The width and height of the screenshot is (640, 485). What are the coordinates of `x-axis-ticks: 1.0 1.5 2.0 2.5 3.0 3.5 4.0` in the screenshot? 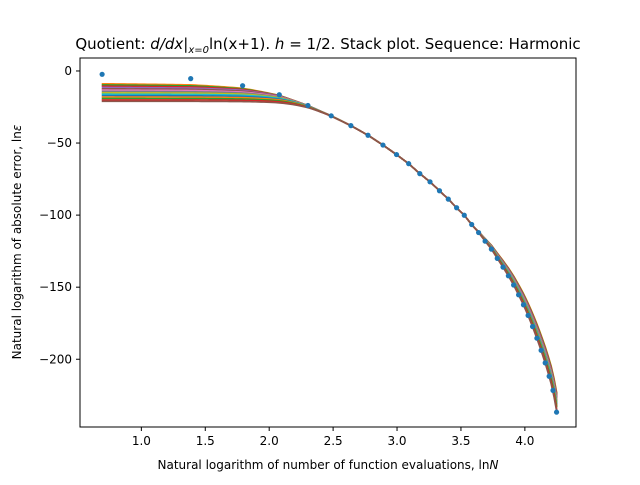 It's located at (333, 437).